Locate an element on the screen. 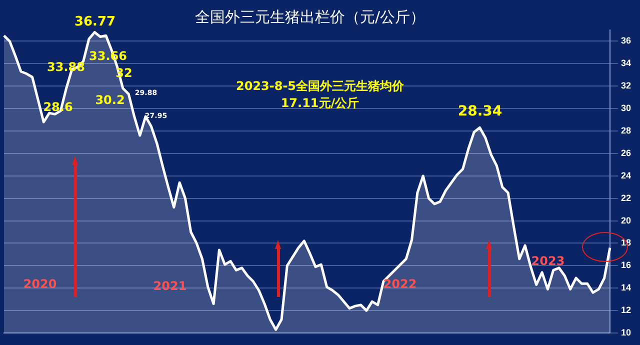 The image size is (640, 345). text: 36.77 is located at coordinates (95, 22).